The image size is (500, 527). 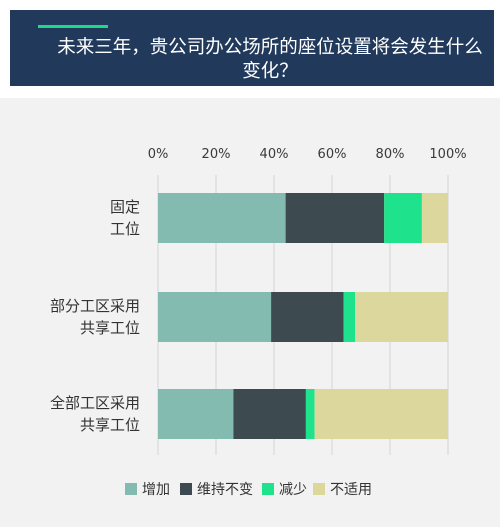 I want to click on category-label: 部分工区采用共享工位, so click(x=95, y=317).